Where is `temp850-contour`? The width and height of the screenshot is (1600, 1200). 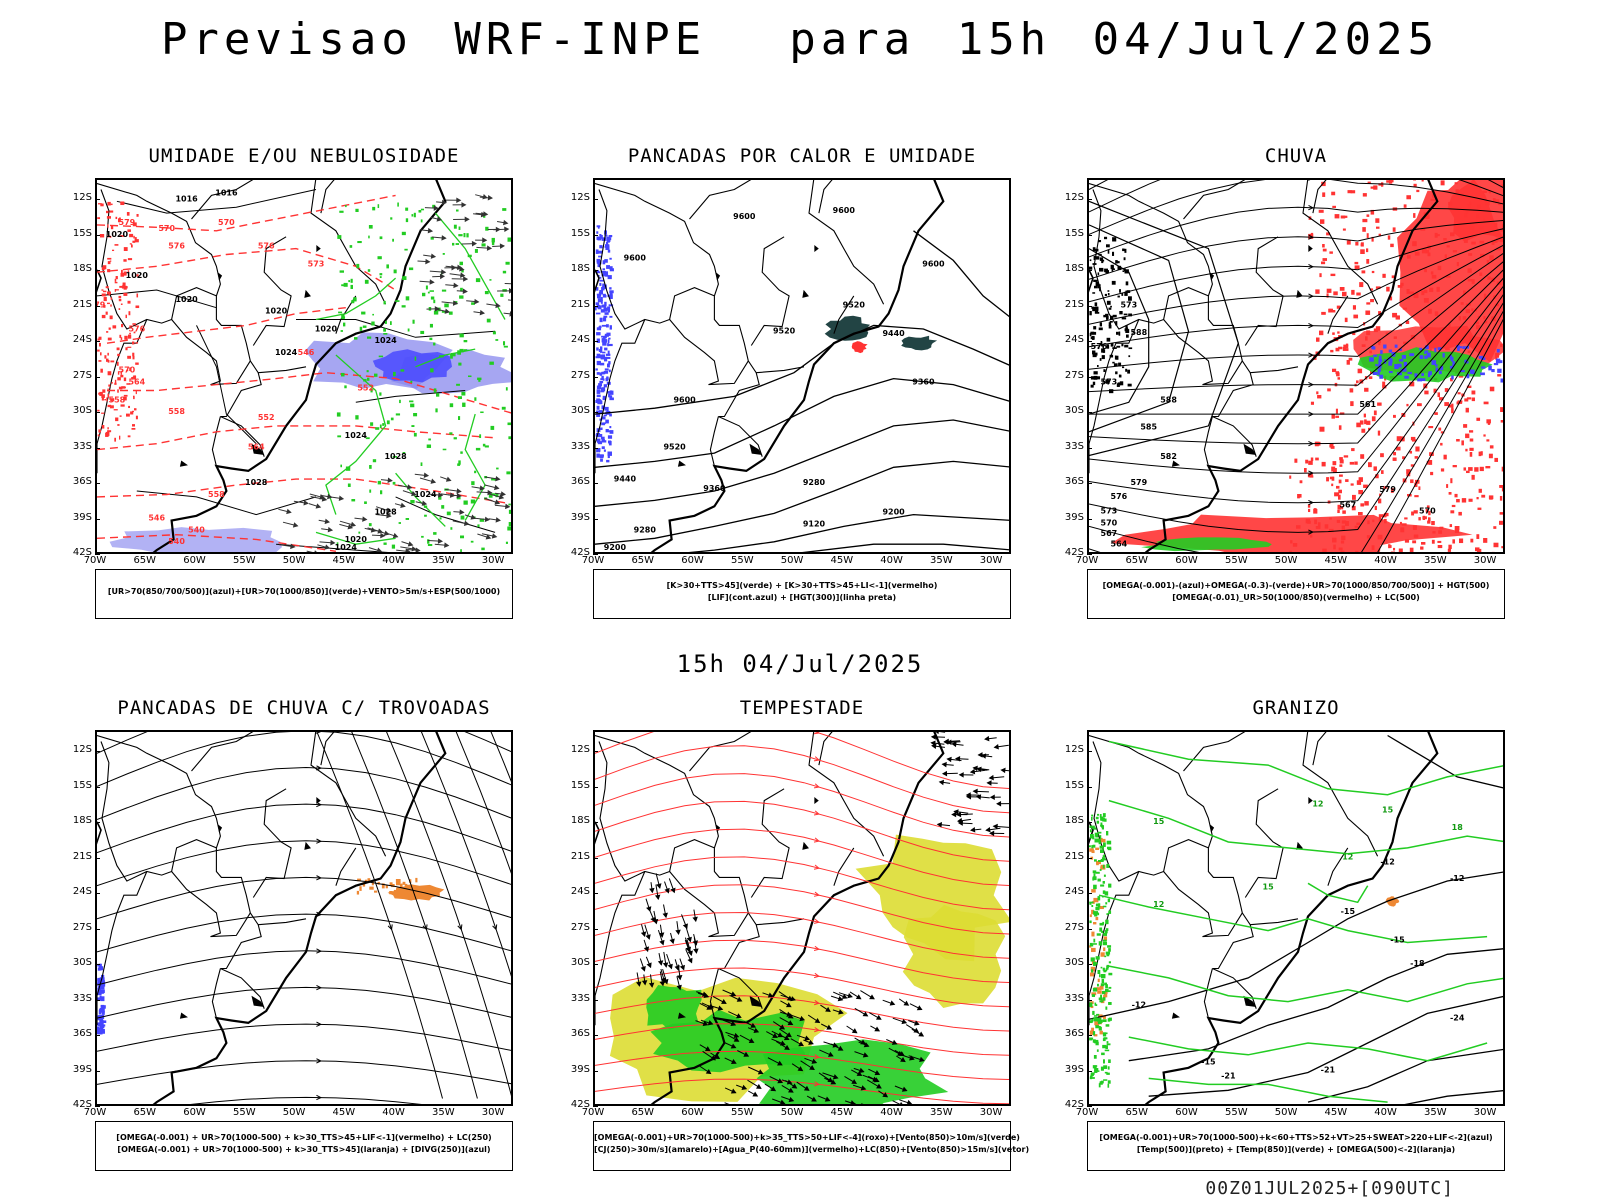
temp850-contour is located at coordinates (1300, 921).